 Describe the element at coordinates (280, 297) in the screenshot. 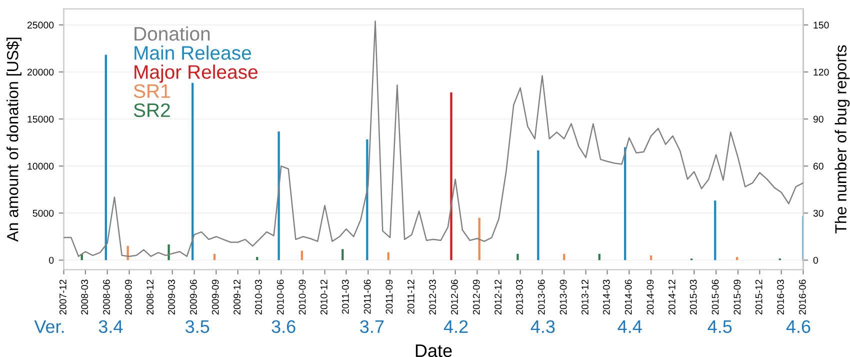

I see `x-tick-label: 2010-06` at that location.